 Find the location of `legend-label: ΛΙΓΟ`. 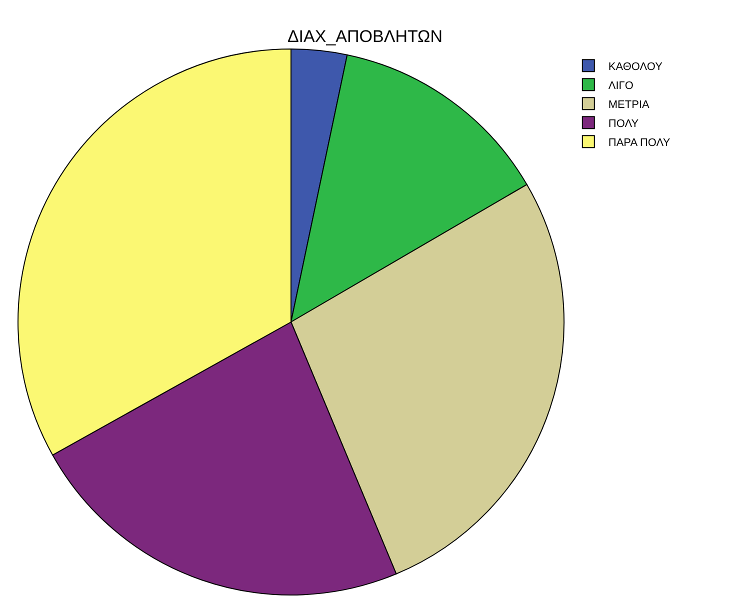

legend-label: ΛΙΓΟ is located at coordinates (621, 86).